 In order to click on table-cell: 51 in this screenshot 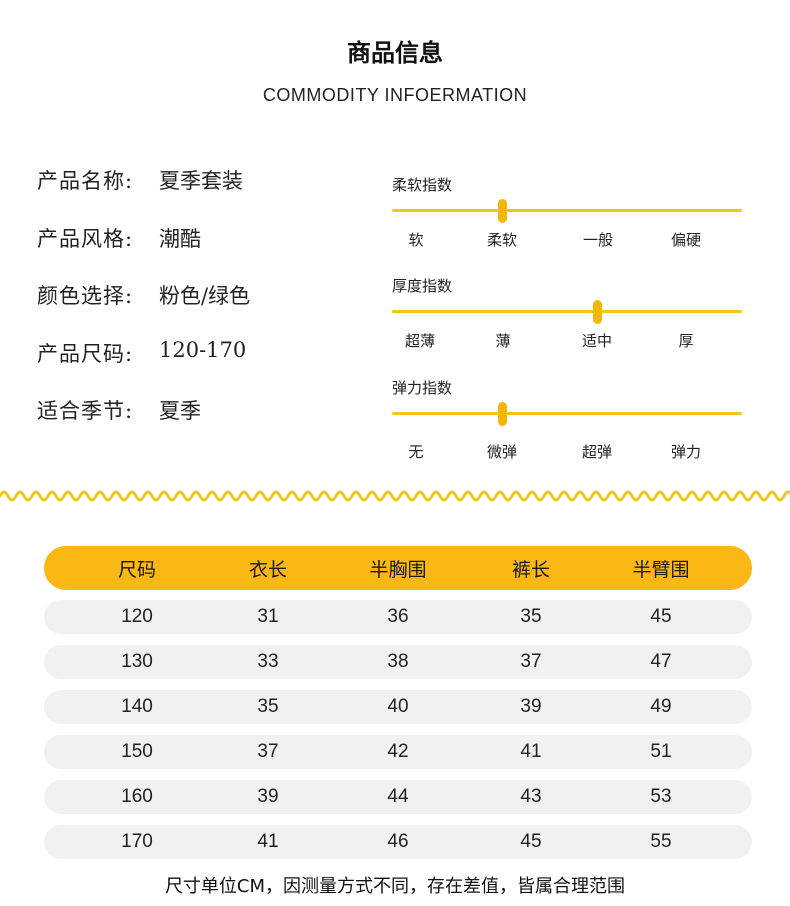, I will do `click(661, 751)`.